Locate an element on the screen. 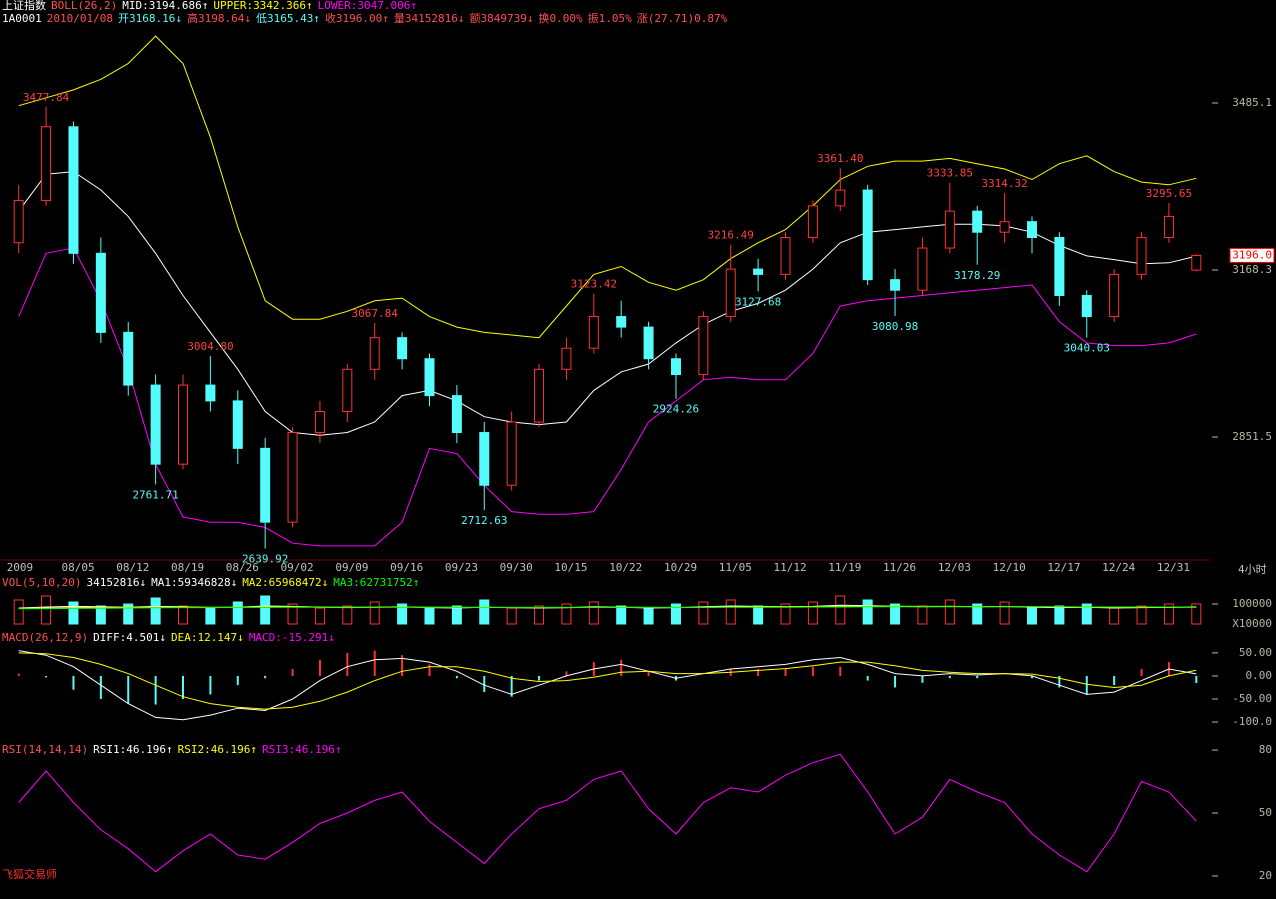  extreme-label: 3333.85 is located at coordinates (950, 173).